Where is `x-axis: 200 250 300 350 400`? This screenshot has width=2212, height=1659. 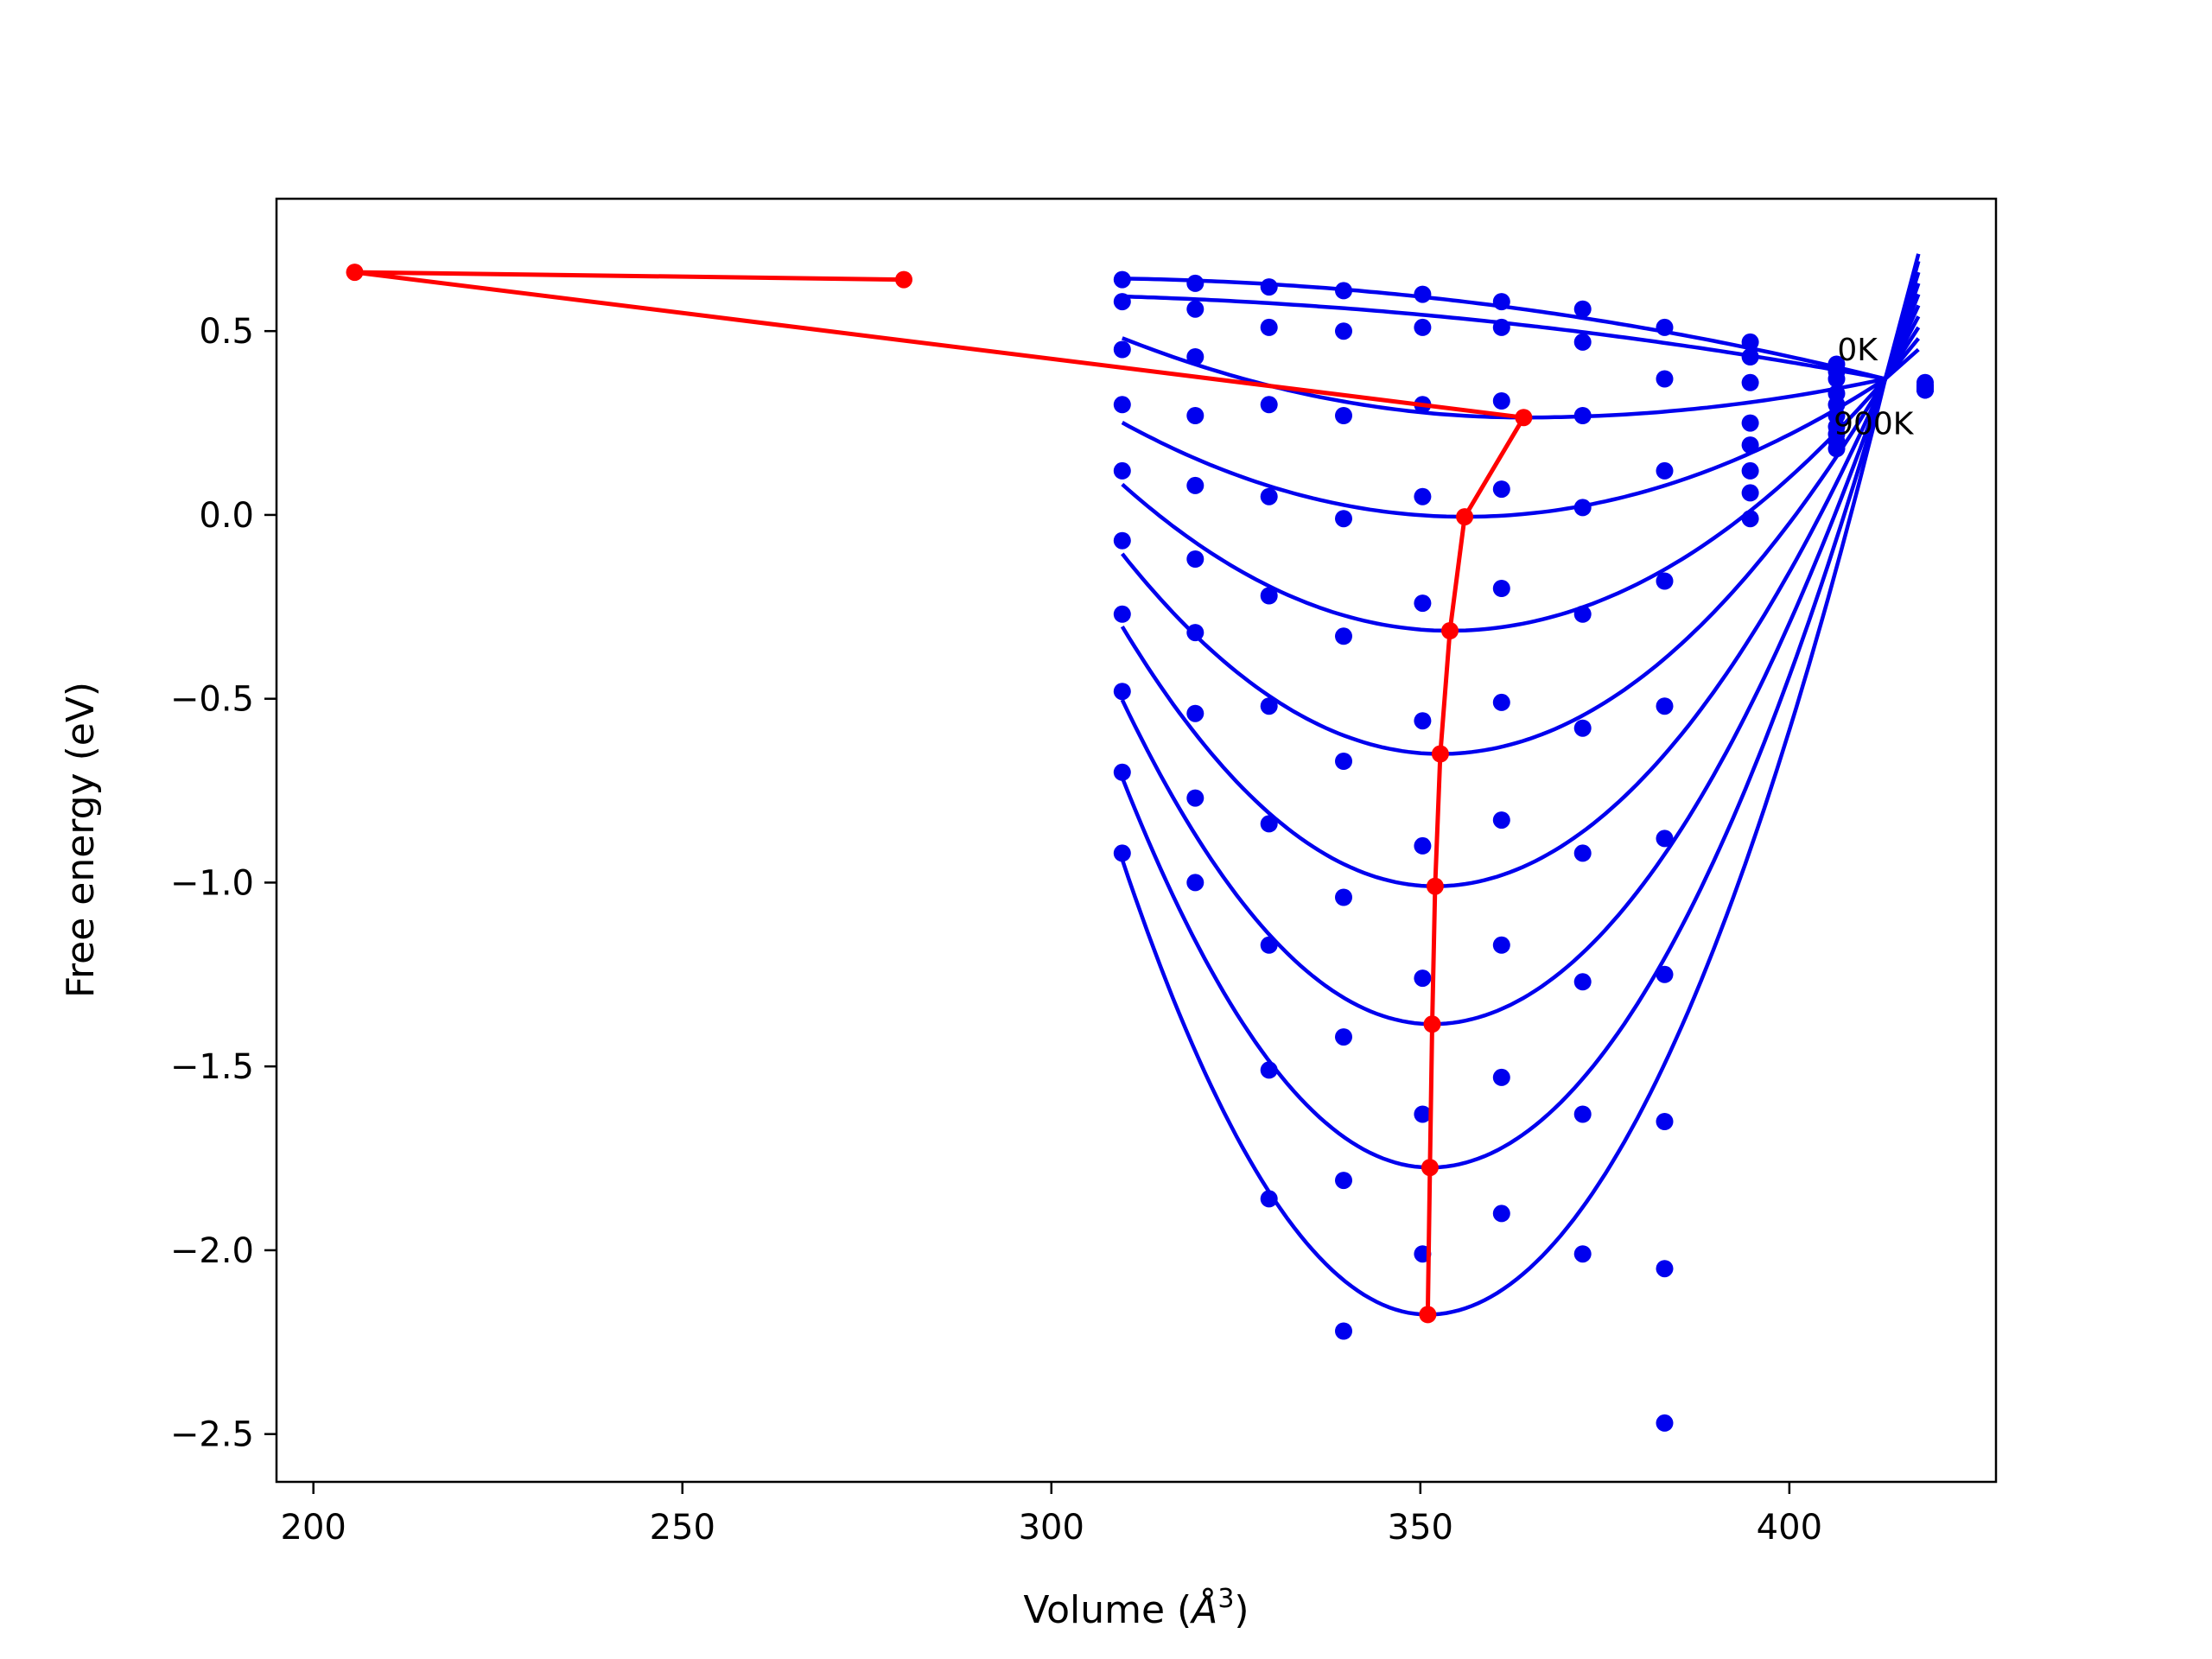 x-axis: 200 250 300 350 400 is located at coordinates (1051, 1515).